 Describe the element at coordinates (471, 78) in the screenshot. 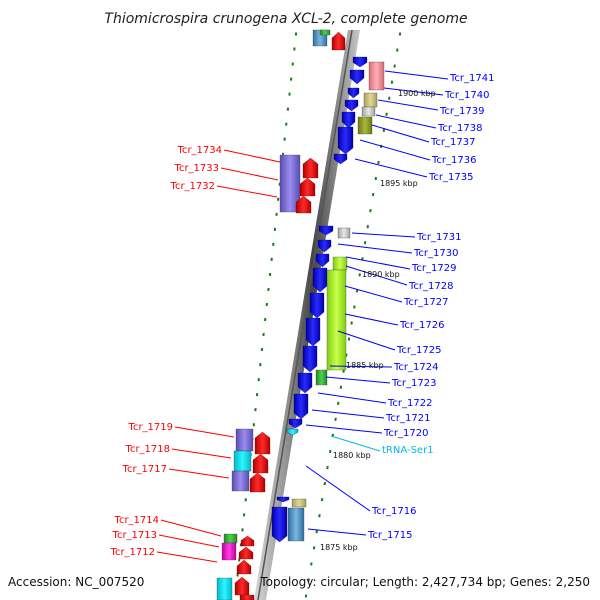

I see `gene-label: Tcr_1741` at that location.